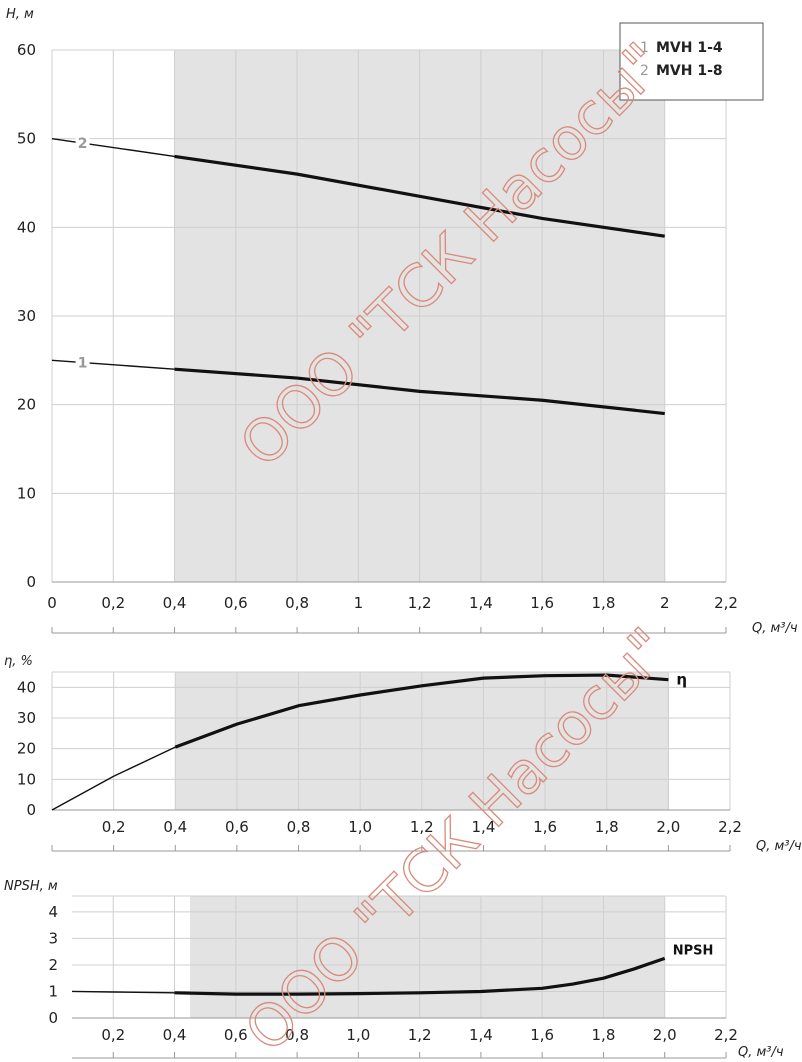 This screenshot has width=802, height=1062. I want to click on y-tick-label: 60, so click(26, 50).